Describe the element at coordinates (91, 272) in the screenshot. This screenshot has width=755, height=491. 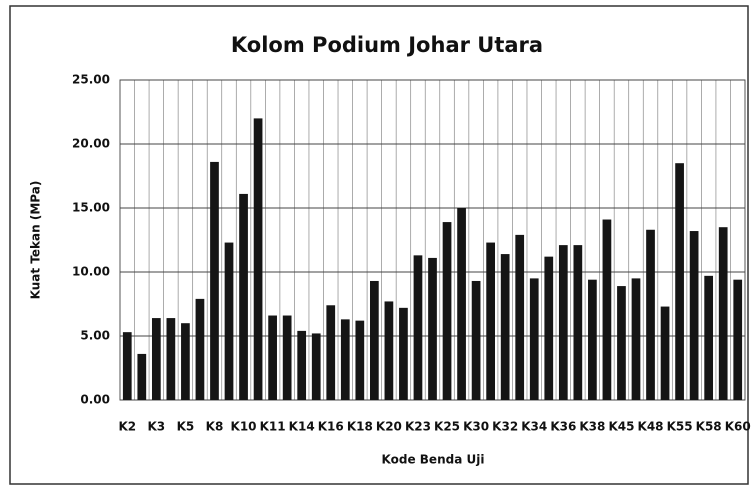
I see `y-tick-label: 10.00` at that location.